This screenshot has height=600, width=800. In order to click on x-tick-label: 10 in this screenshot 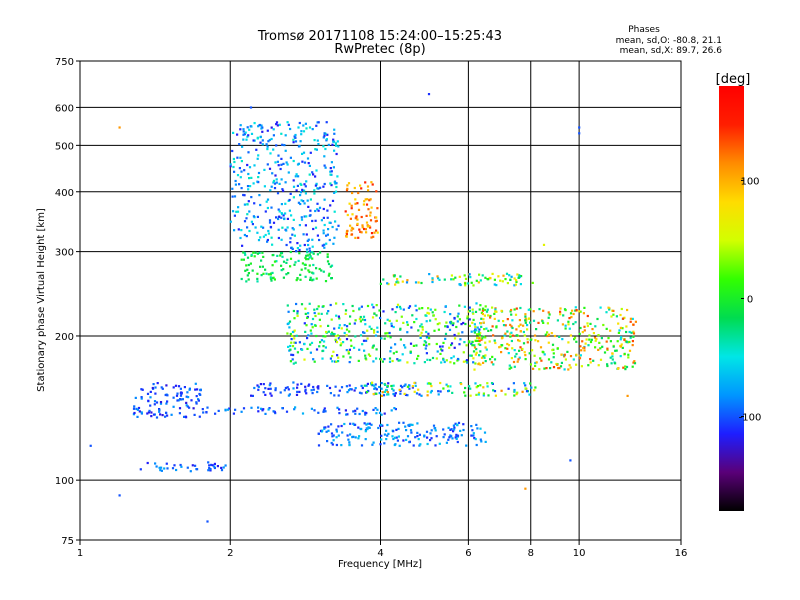, I will do `click(579, 553)`.